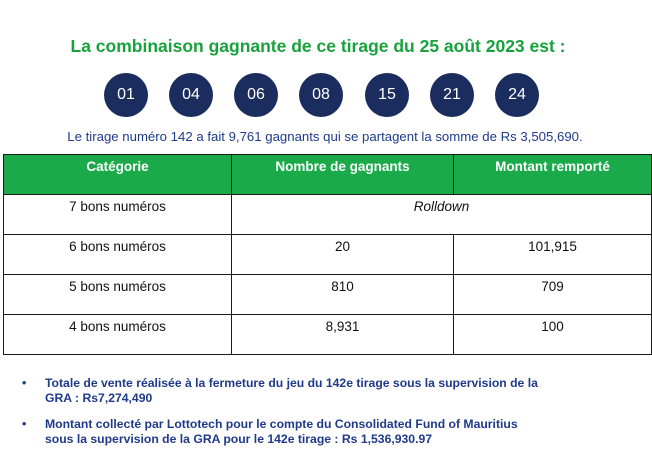 The width and height of the screenshot is (652, 458). What do you see at coordinates (342, 174) in the screenshot?
I see `header-winners: Nombre de gagnants` at bounding box center [342, 174].